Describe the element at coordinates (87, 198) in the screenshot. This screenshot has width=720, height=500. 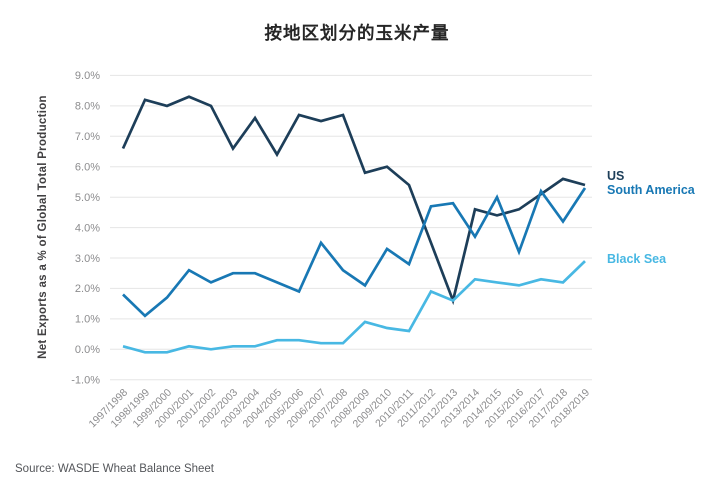
I see `y-tick-label: 5.0%` at that location.